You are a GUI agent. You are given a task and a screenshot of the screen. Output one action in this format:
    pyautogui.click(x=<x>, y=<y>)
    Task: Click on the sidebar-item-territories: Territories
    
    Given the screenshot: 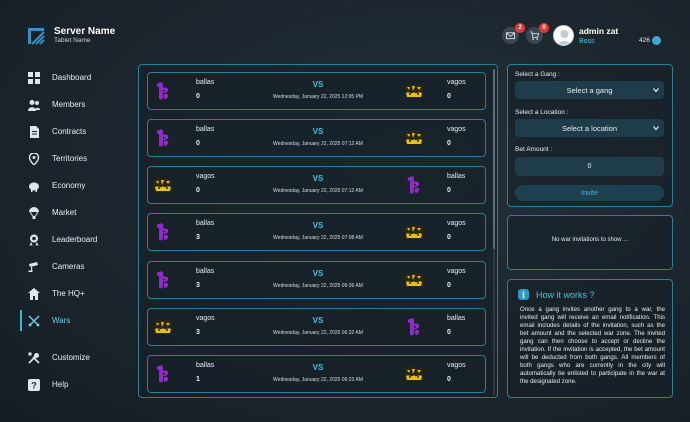 What is the action you would take?
    pyautogui.click(x=75, y=158)
    